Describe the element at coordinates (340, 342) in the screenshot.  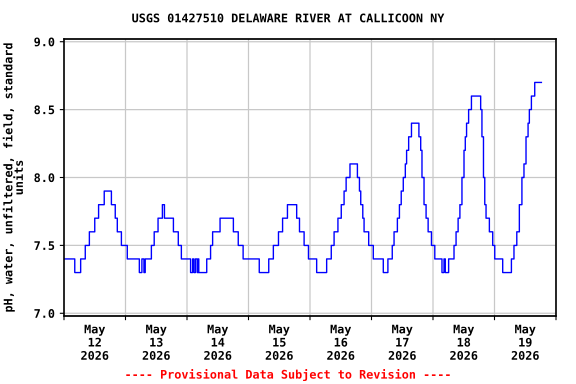
I see `x-tick-label: May 16 2026` at that location.